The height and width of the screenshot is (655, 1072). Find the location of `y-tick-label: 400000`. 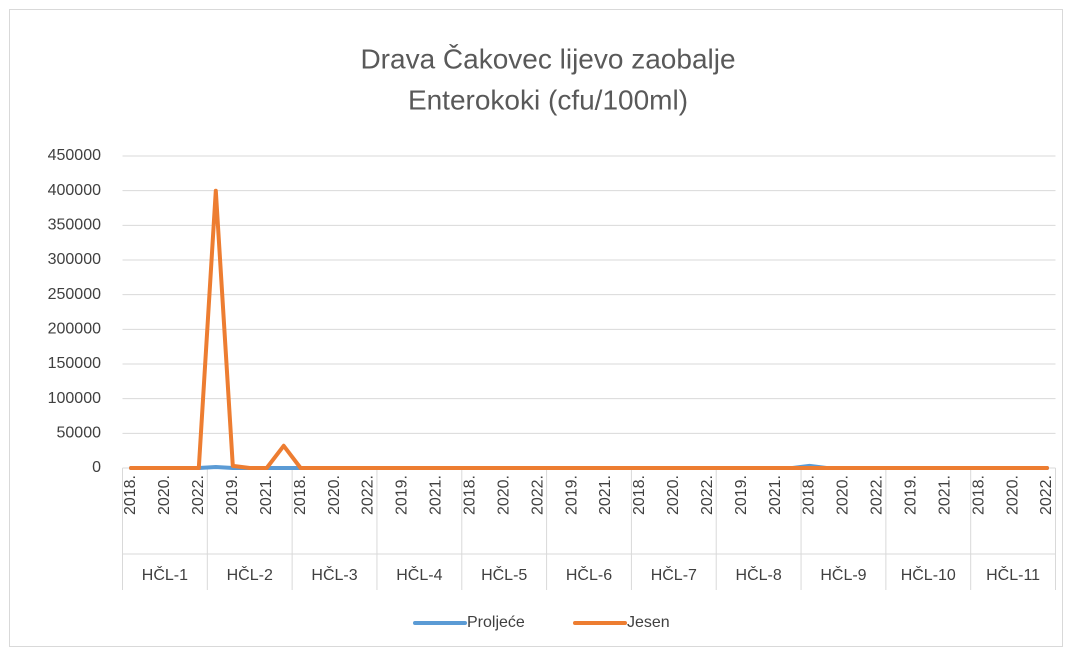

y-tick-label: 400000 is located at coordinates (74, 190).